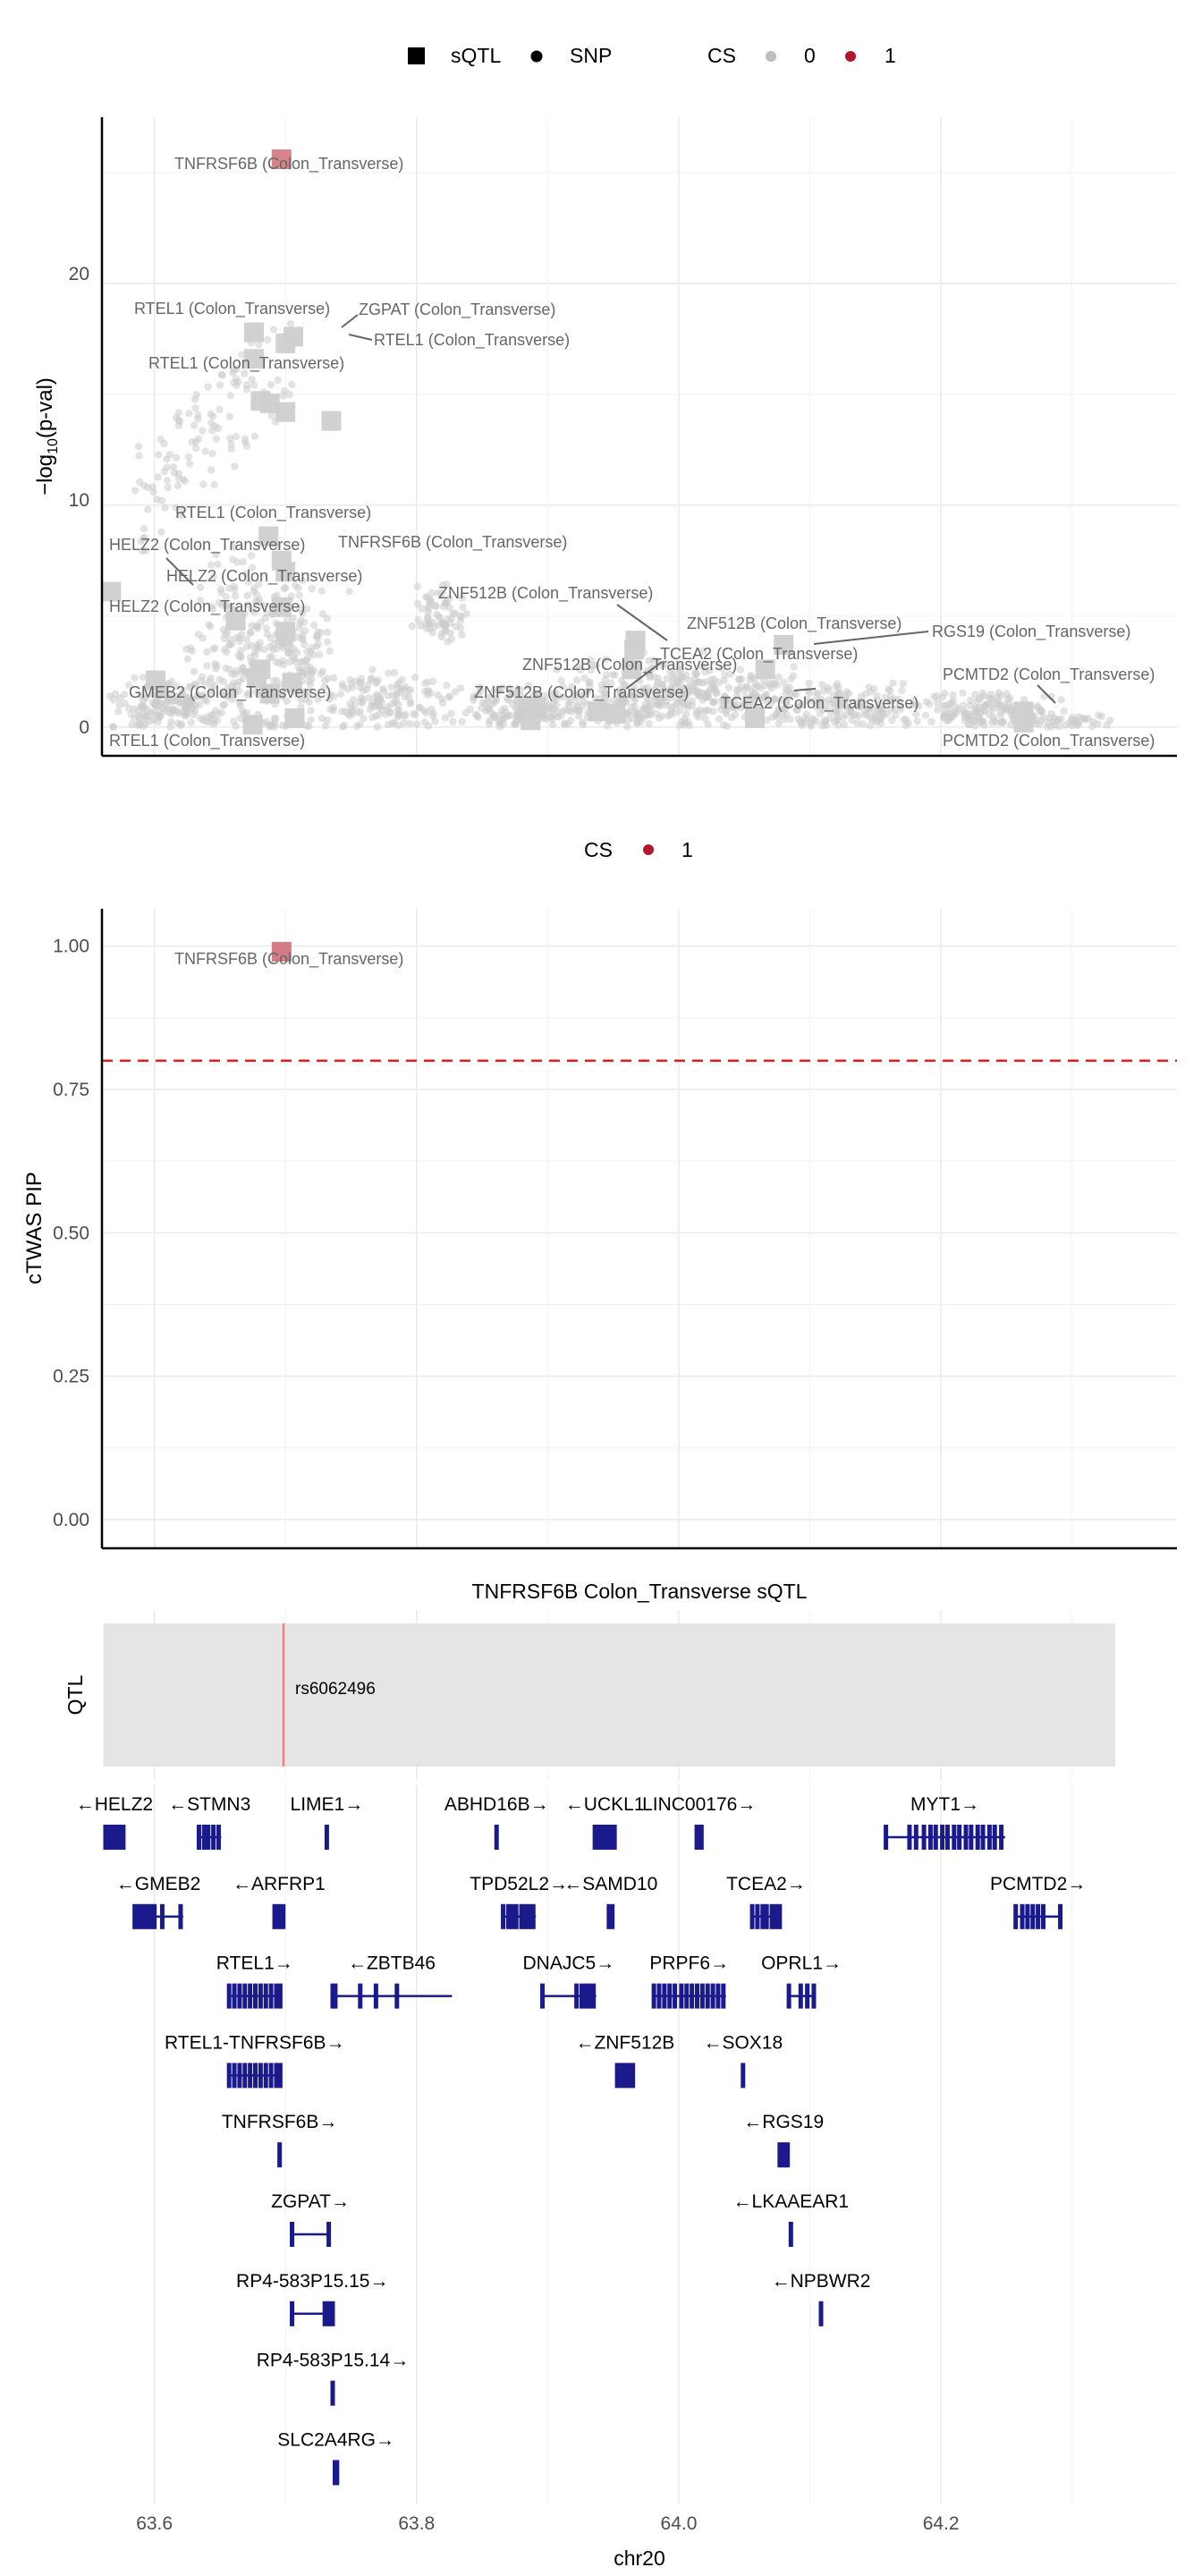 The image size is (1202, 2576). What do you see at coordinates (1038, 1884) in the screenshot?
I see `gene-label: PCMTD2→` at bounding box center [1038, 1884].